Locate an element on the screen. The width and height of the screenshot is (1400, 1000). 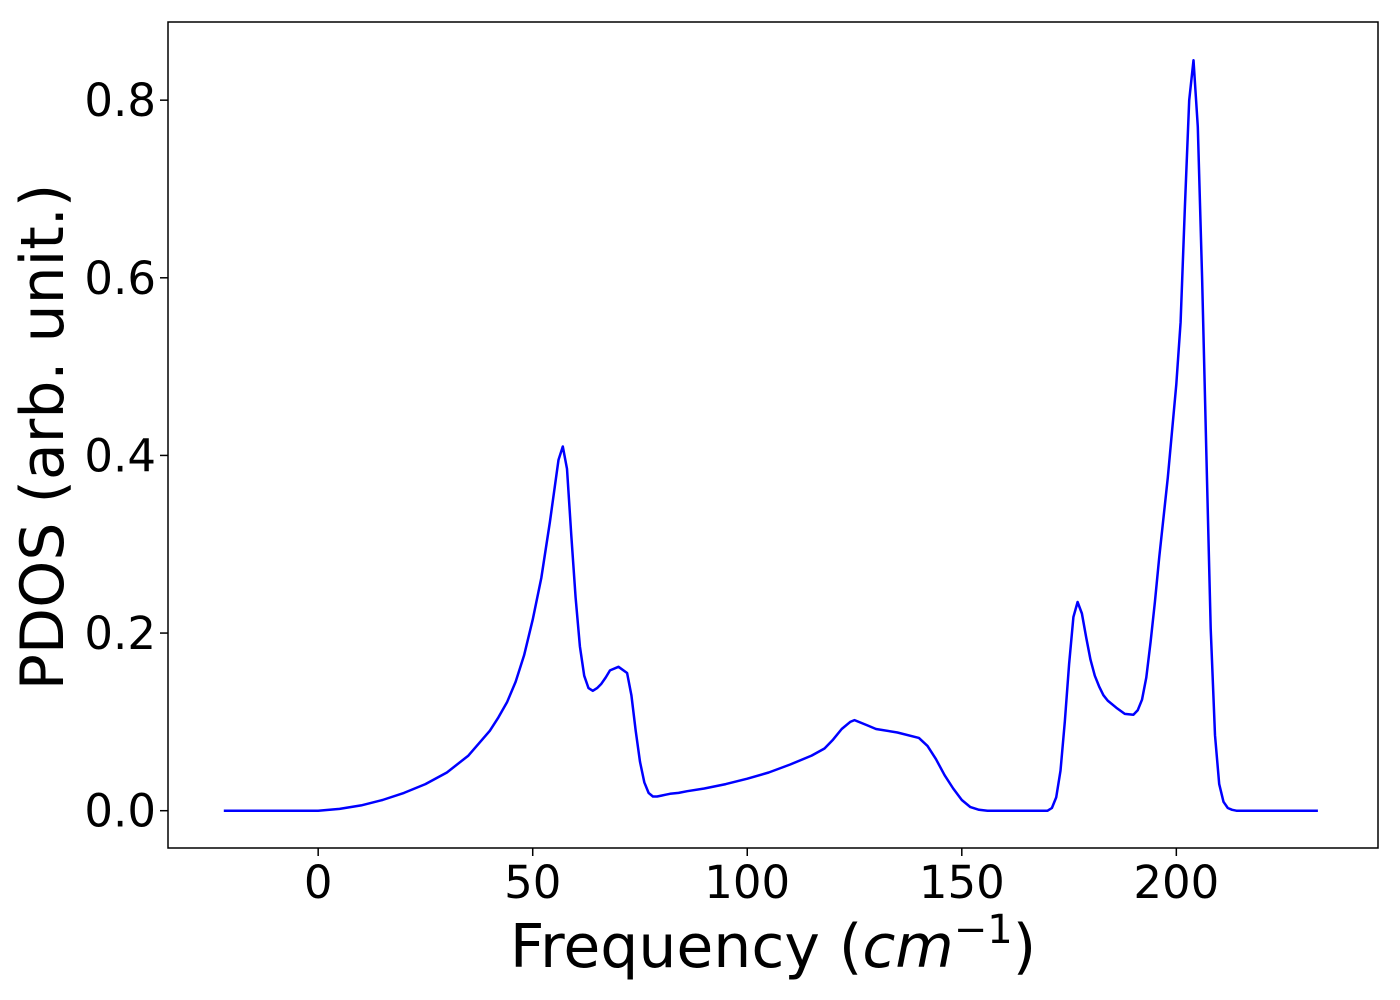
y-tick-label: 0.0 is located at coordinates (120, 811).